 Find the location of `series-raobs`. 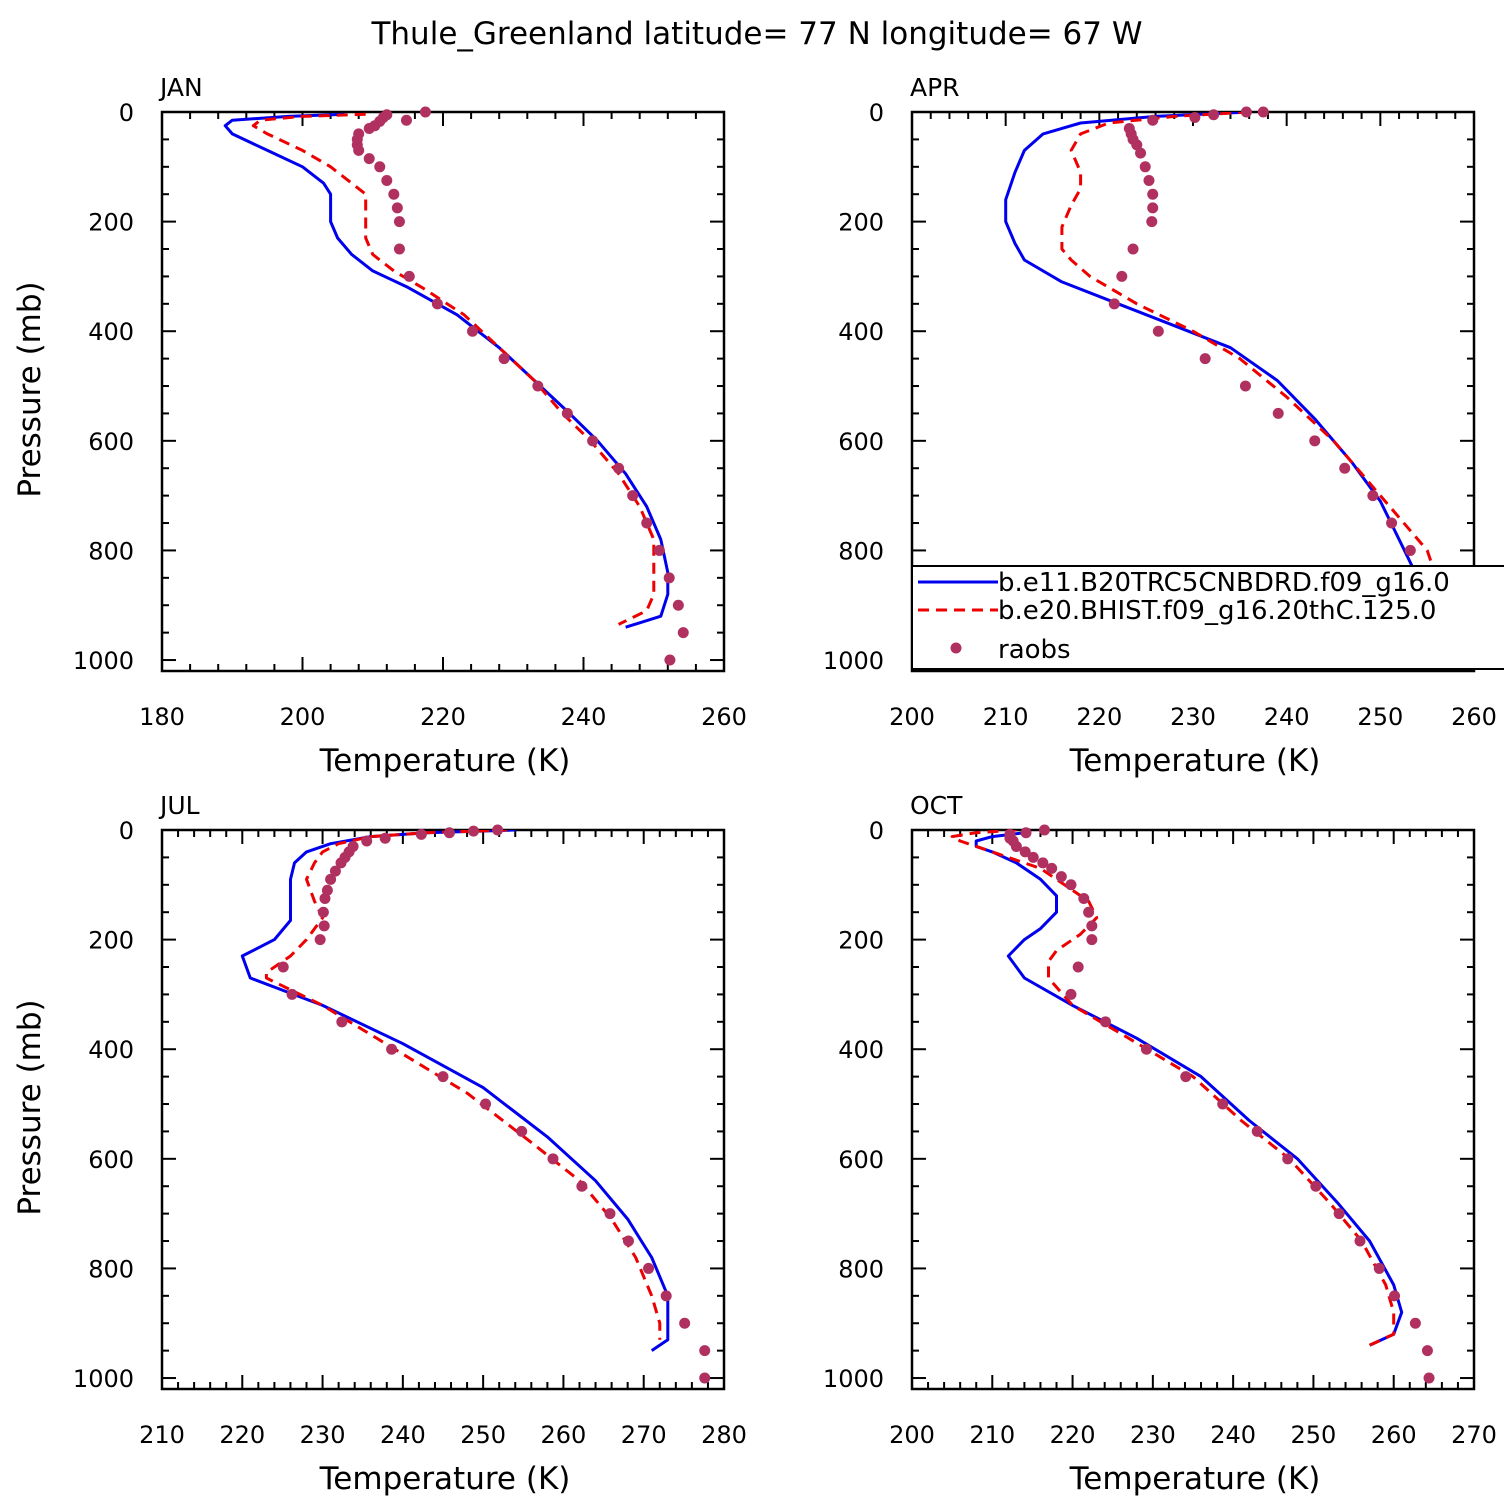

series-raobs is located at coordinates (1219, 1104).